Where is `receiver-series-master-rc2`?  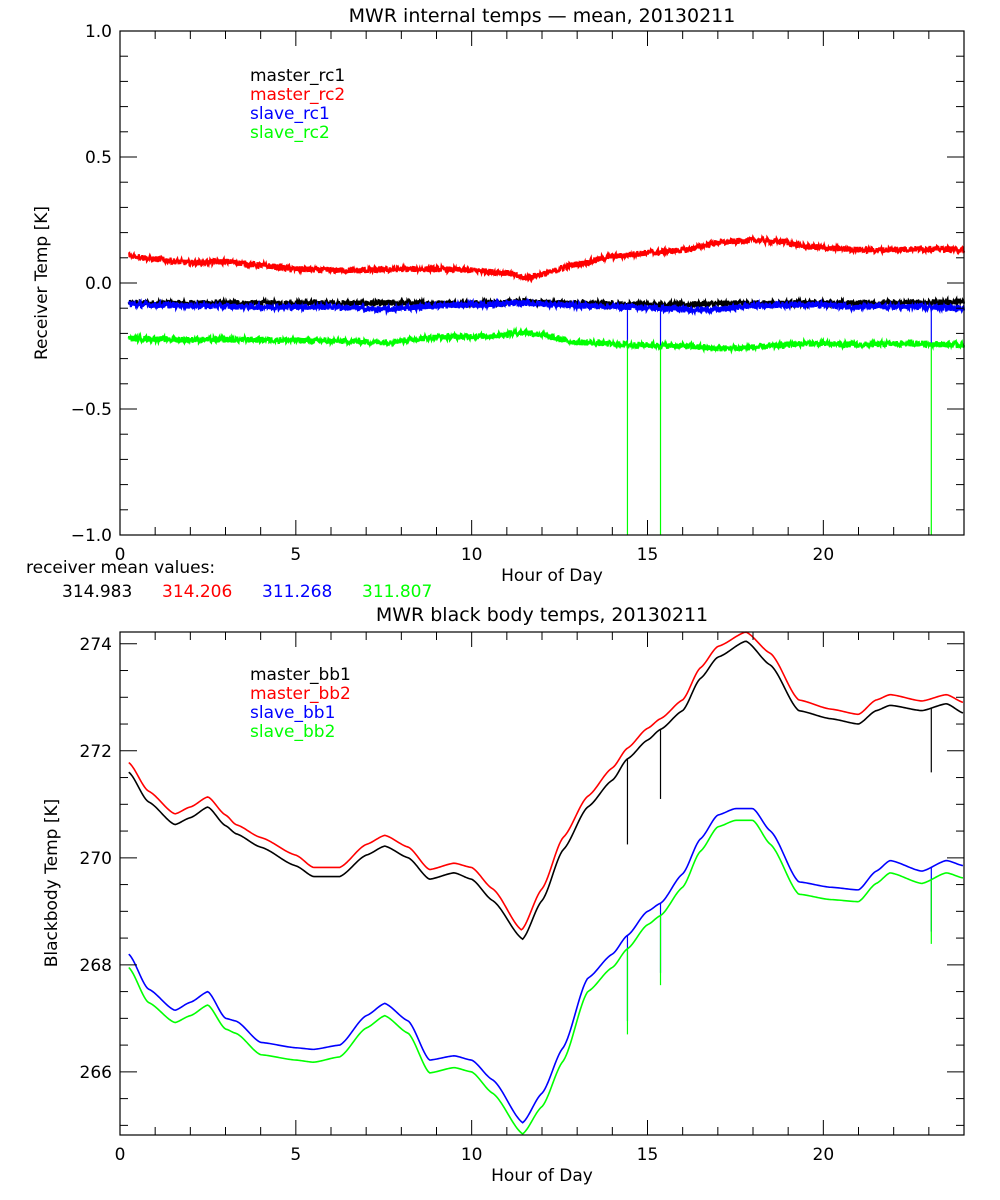
receiver-series-master-rc2 is located at coordinates (547, 258).